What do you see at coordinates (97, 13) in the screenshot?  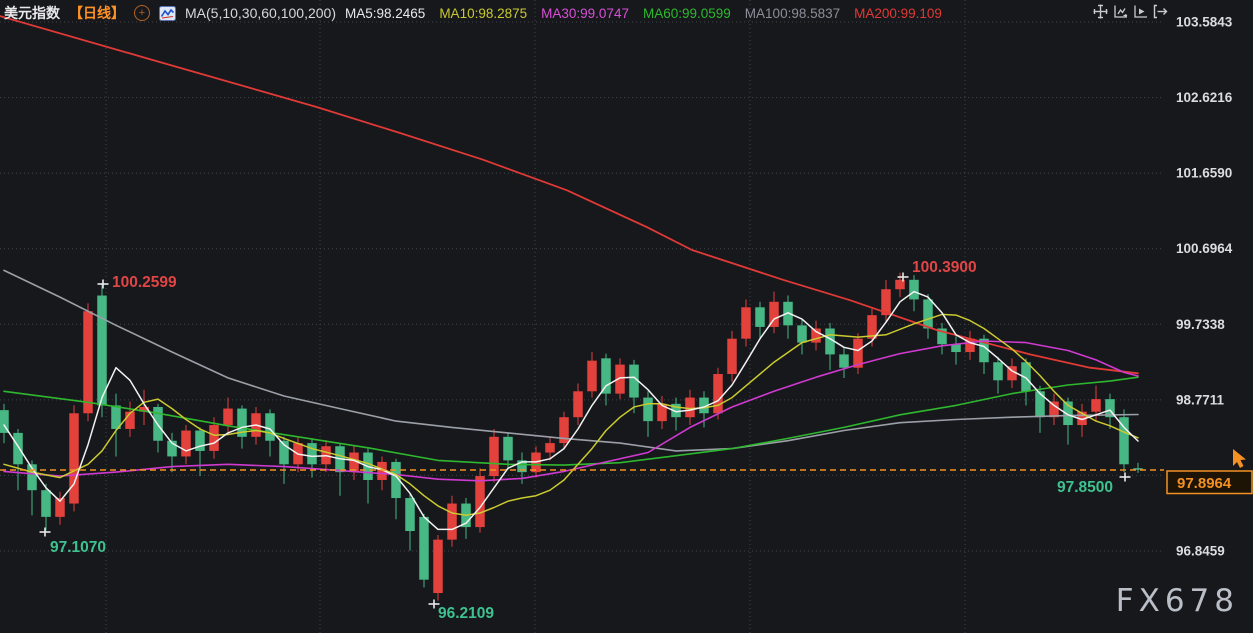 I see `period-label: 【日线】` at bounding box center [97, 13].